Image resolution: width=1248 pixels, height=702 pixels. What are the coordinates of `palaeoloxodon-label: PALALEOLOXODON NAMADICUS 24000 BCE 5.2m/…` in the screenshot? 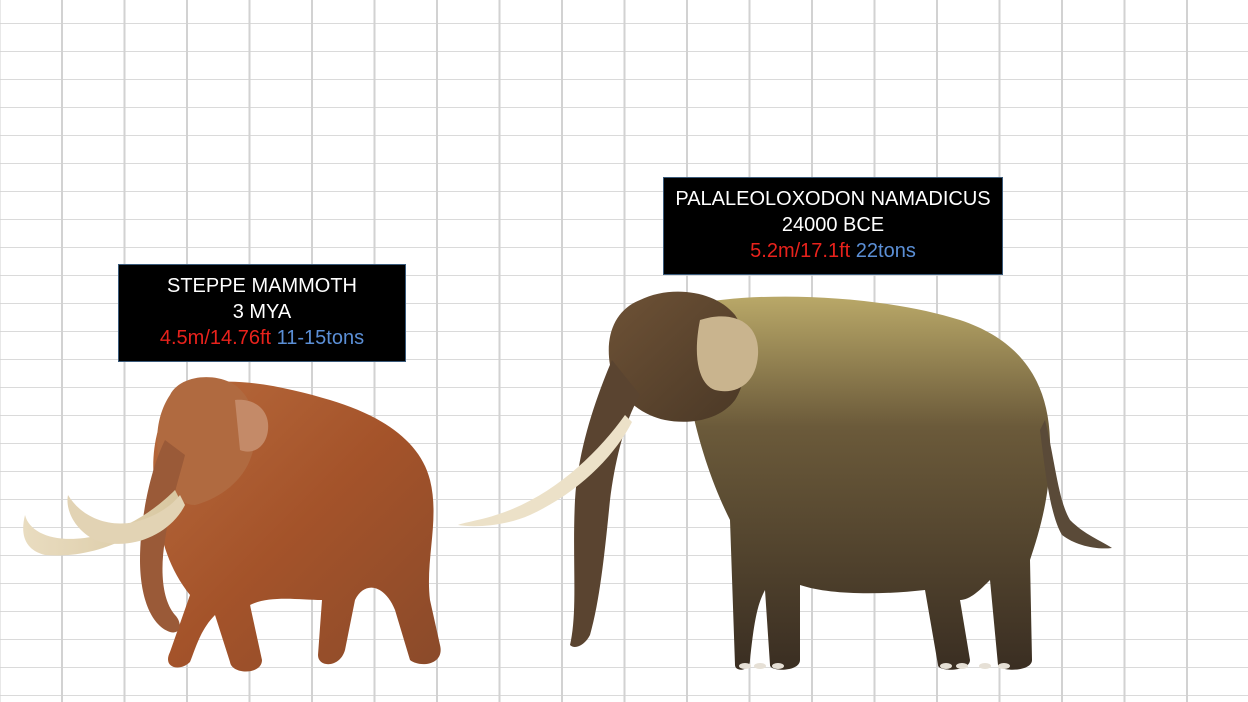 It's located at (833, 226).